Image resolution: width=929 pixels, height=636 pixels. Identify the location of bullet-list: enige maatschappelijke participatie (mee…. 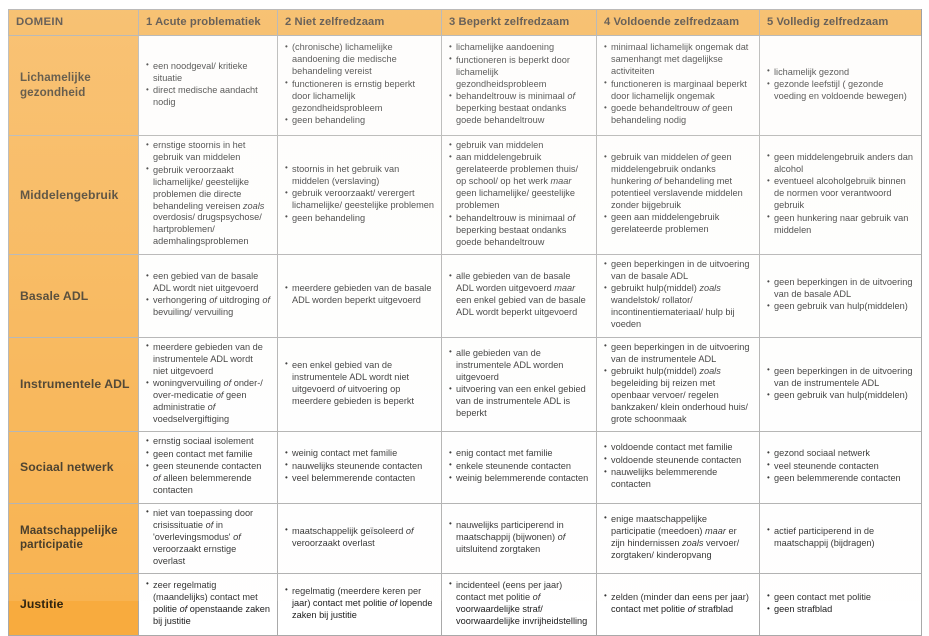
(678, 537).